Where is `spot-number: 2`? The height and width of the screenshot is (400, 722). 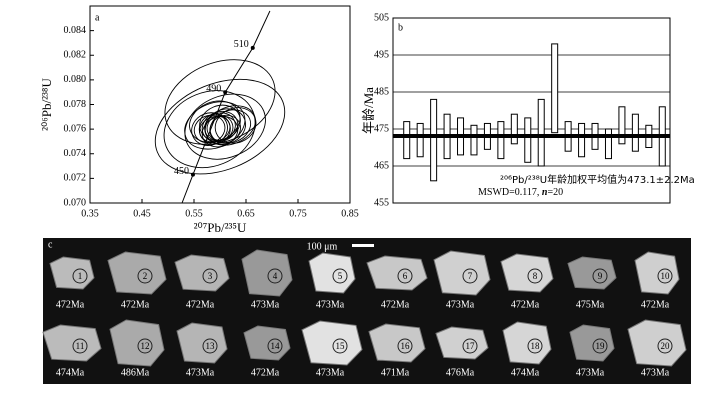 spot-number: 2 is located at coordinates (145, 276).